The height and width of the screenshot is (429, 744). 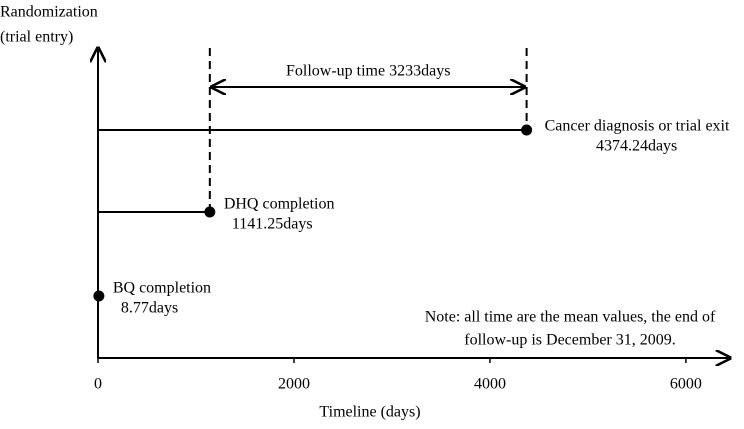 What do you see at coordinates (490, 384) in the screenshot?
I see `x-tick-label: 4000` at bounding box center [490, 384].